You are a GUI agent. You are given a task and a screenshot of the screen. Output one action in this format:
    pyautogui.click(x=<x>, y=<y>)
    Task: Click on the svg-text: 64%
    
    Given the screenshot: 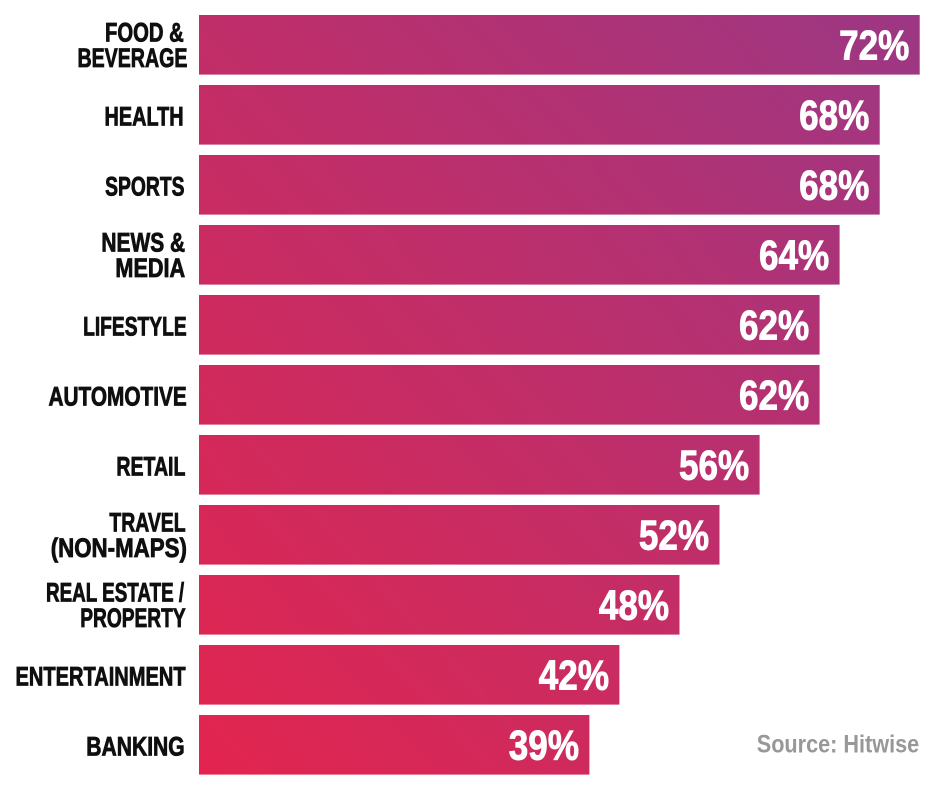 What is the action you would take?
    pyautogui.click(x=794, y=256)
    